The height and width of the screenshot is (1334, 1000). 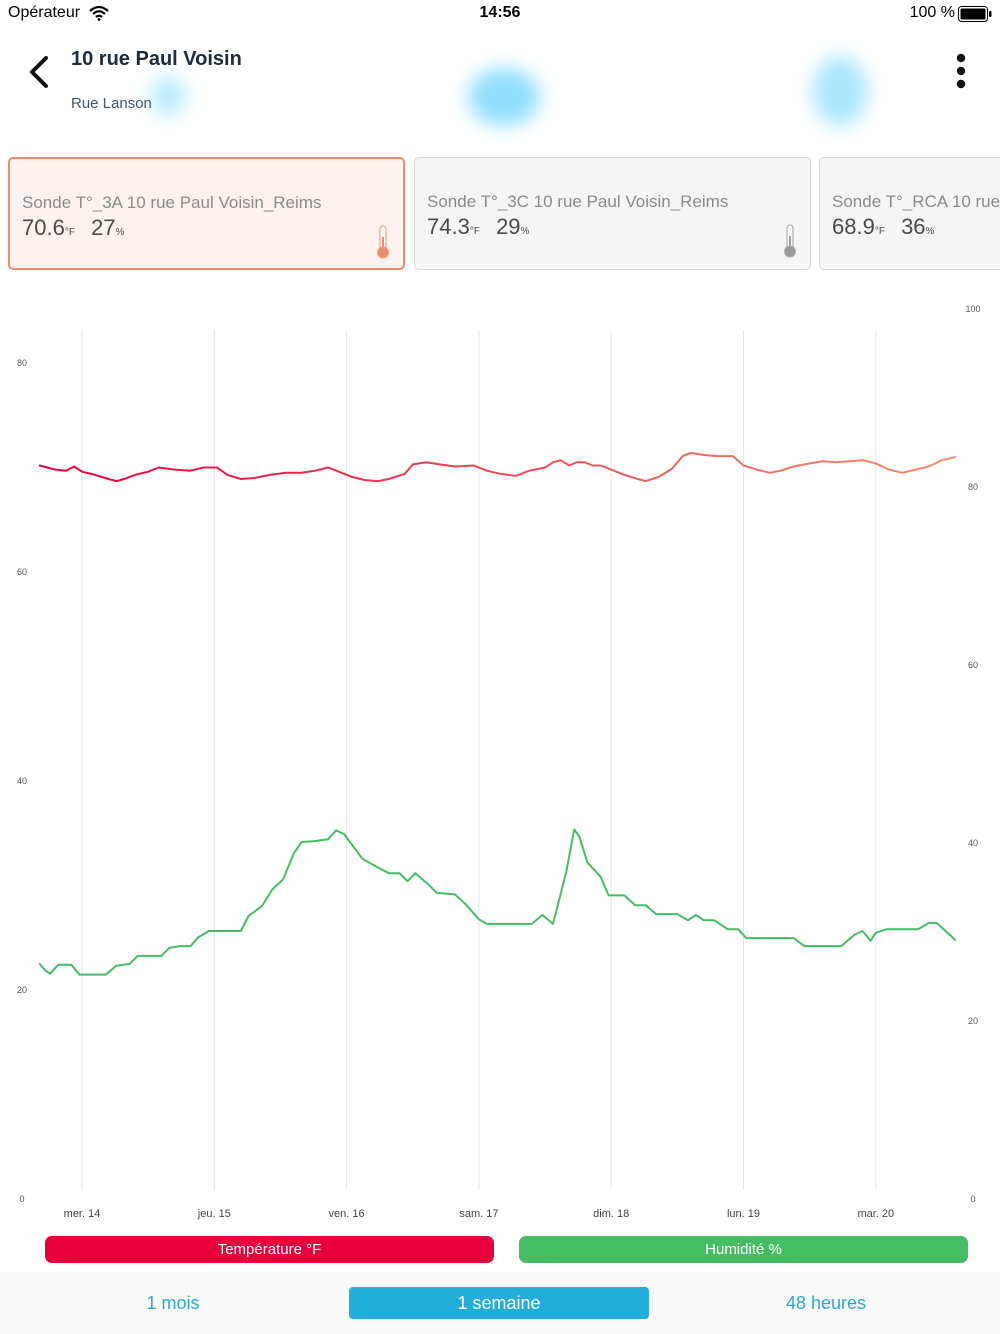 I want to click on header: 10 rue Paul Voisin Rue Lanson, so click(x=500, y=89).